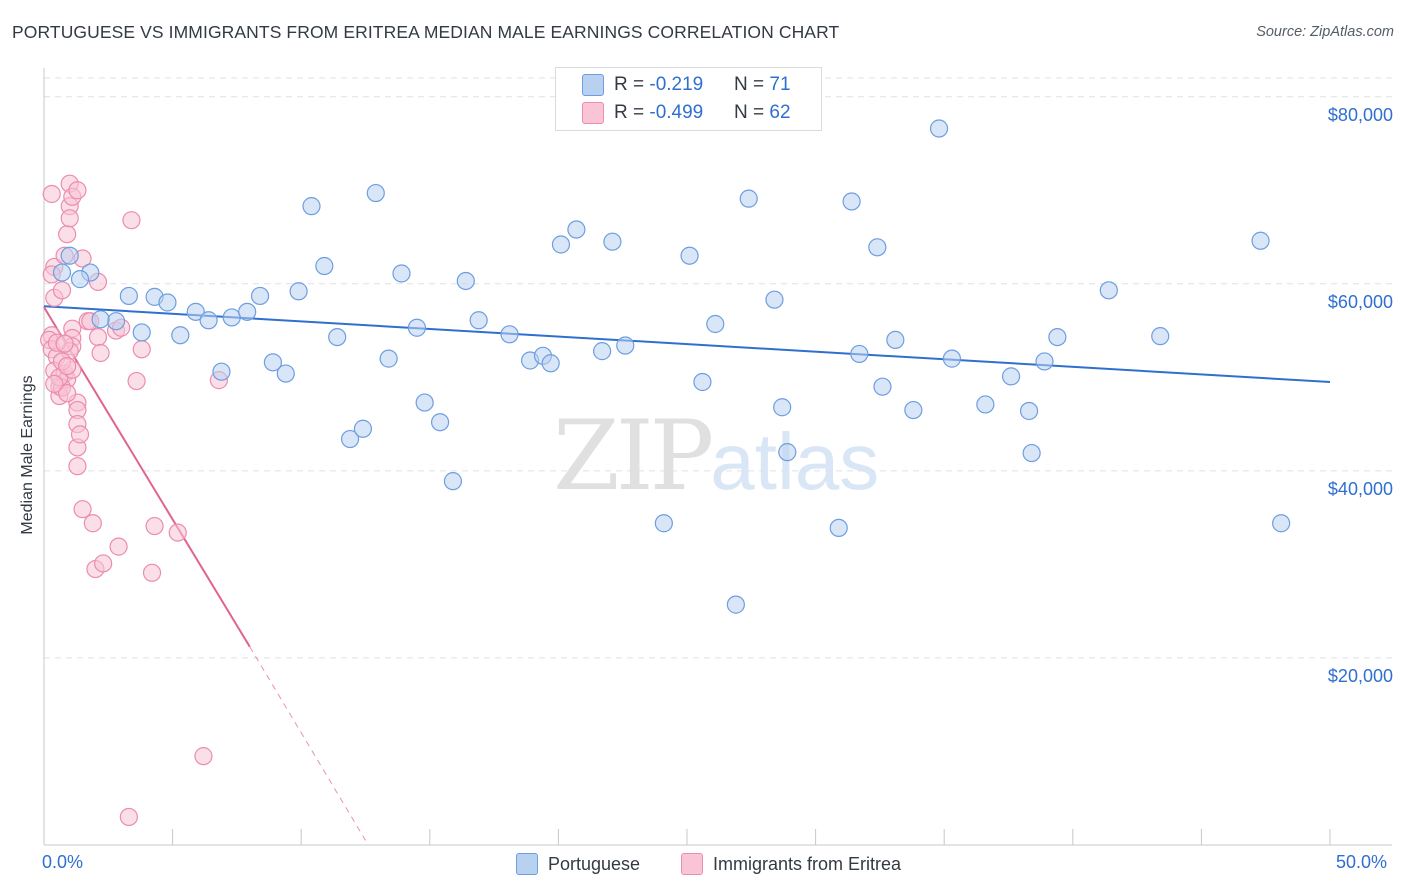 The height and width of the screenshot is (892, 1406). I want to click on y-tick-label: $20,000, so click(1360, 675).